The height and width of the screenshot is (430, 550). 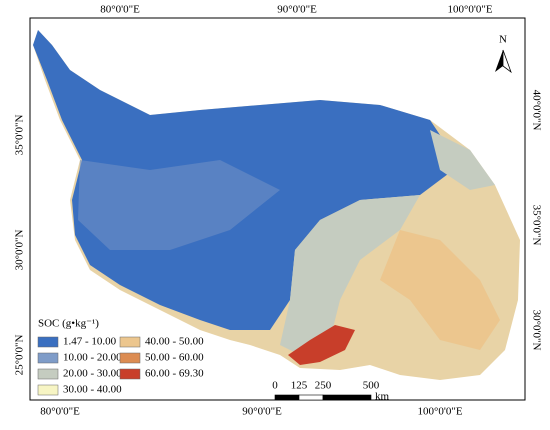 I want to click on scale-bar-unit: km, so click(x=382, y=397).